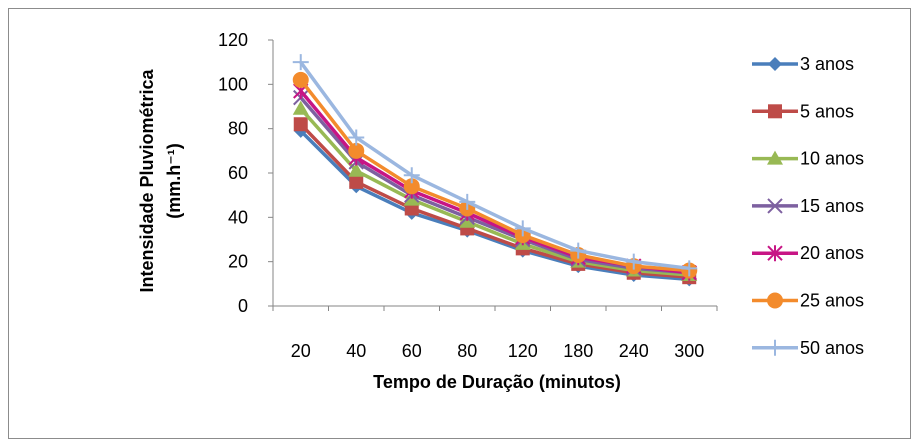 The width and height of the screenshot is (920, 448). Describe the element at coordinates (832, 301) in the screenshot. I see `legend-label: 25 anos` at that location.